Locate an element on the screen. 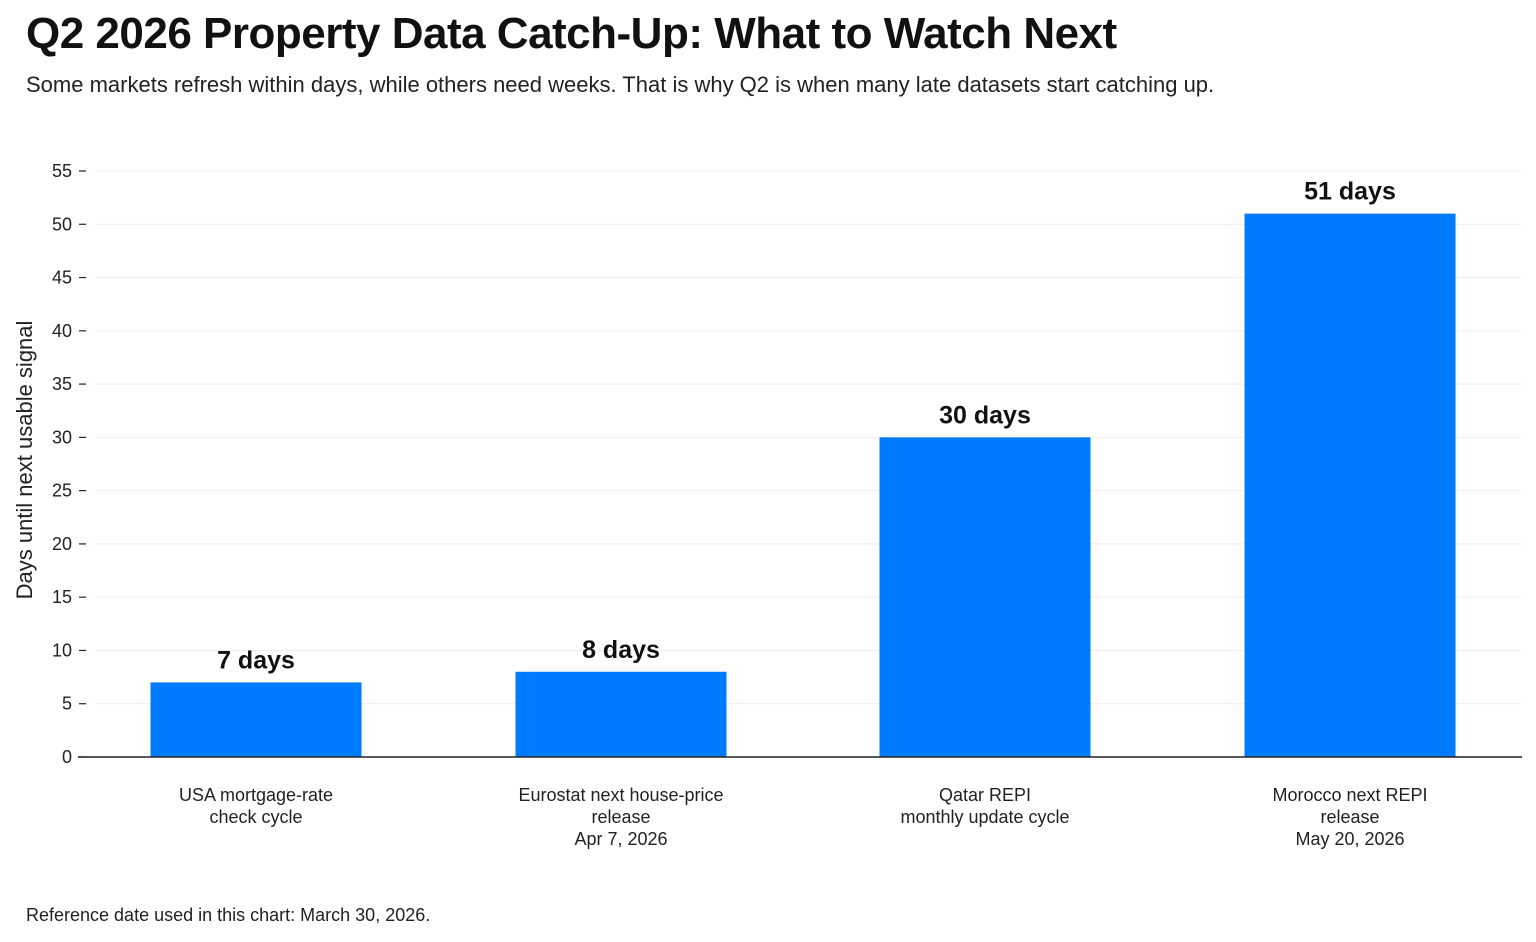 Image resolution: width=1536 pixels, height=942 pixels. y-tick-label: 45 is located at coordinates (62, 278).